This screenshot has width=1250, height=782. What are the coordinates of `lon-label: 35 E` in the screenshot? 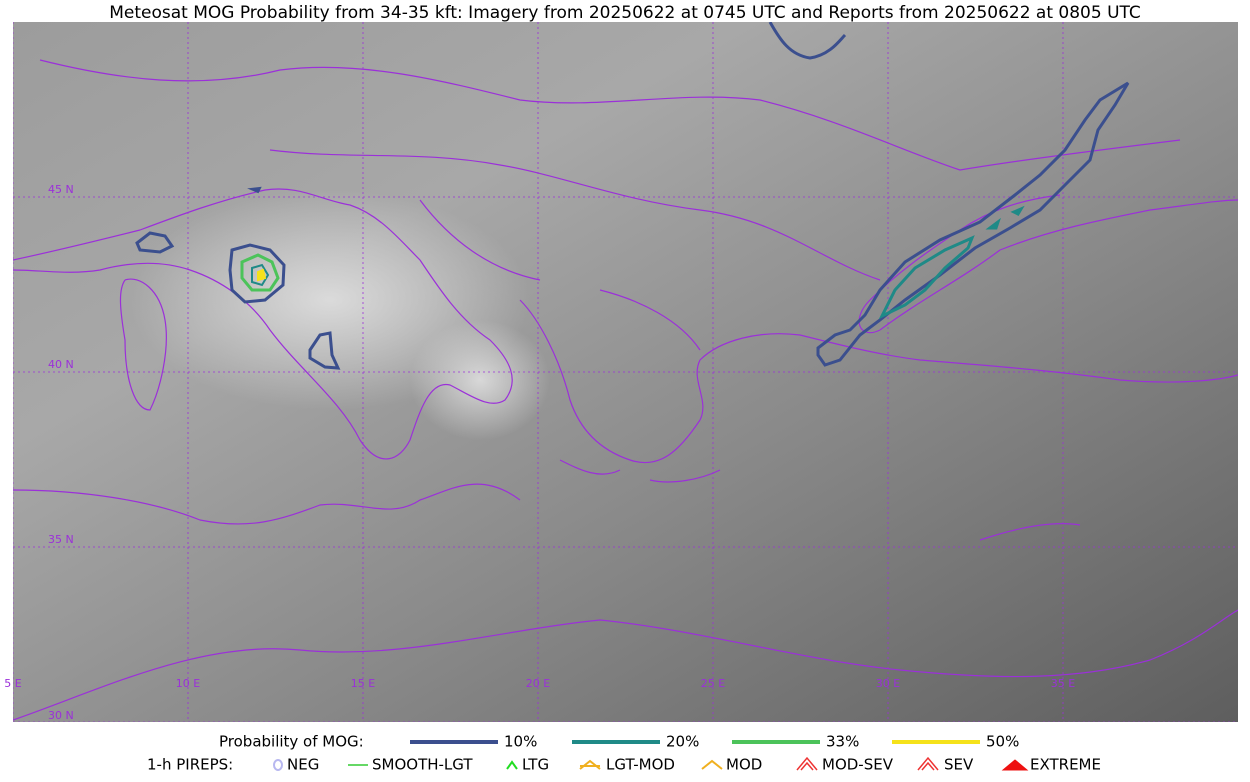 It's located at (1063, 683).